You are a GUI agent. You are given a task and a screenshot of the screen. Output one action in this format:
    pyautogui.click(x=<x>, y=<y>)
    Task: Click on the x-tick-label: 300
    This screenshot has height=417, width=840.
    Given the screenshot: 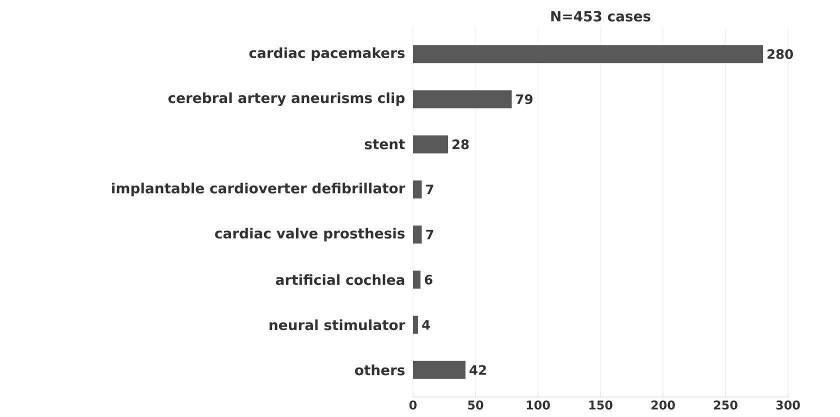 What is the action you would take?
    pyautogui.click(x=788, y=405)
    